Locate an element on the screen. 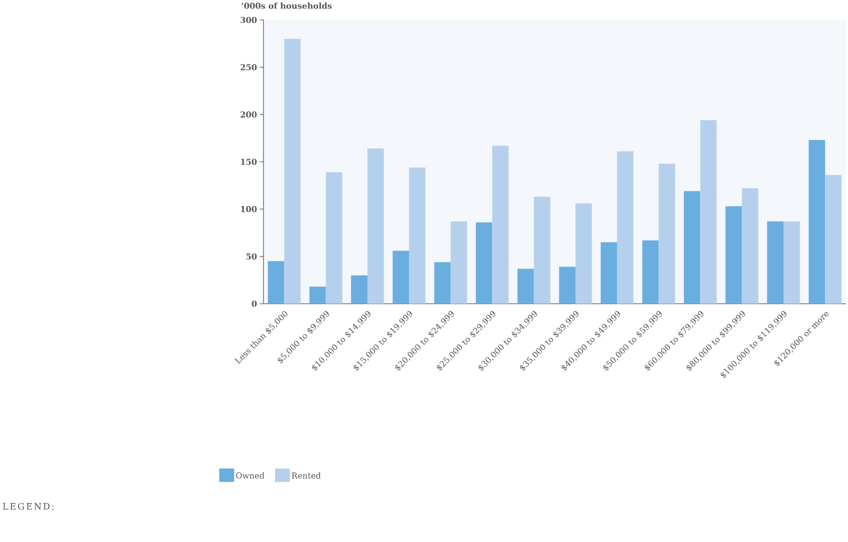 This screenshot has height=542, width=848. legend-title: LEGEND: is located at coordinates (28, 506).